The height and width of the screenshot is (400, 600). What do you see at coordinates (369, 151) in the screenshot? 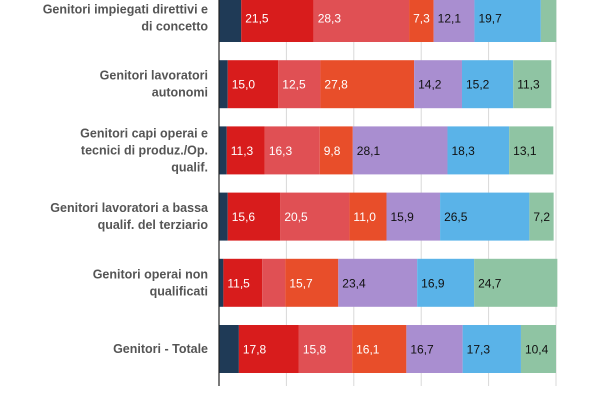
I see `data-label: 28,1` at bounding box center [369, 151].